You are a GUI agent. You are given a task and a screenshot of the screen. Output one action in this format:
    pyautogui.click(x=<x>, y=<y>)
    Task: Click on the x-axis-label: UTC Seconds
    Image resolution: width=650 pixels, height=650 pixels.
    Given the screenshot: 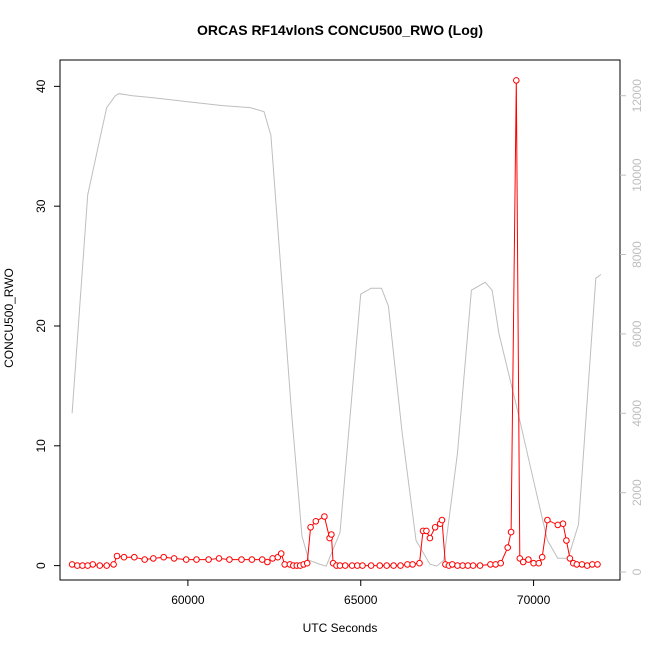 What is the action you would take?
    pyautogui.click(x=340, y=628)
    